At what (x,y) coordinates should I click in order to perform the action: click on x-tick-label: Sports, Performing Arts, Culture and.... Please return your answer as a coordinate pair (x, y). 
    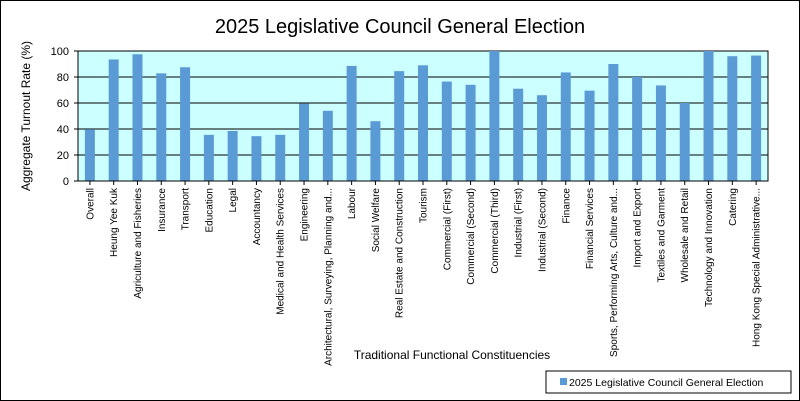
    Looking at the image, I should click on (614, 272).